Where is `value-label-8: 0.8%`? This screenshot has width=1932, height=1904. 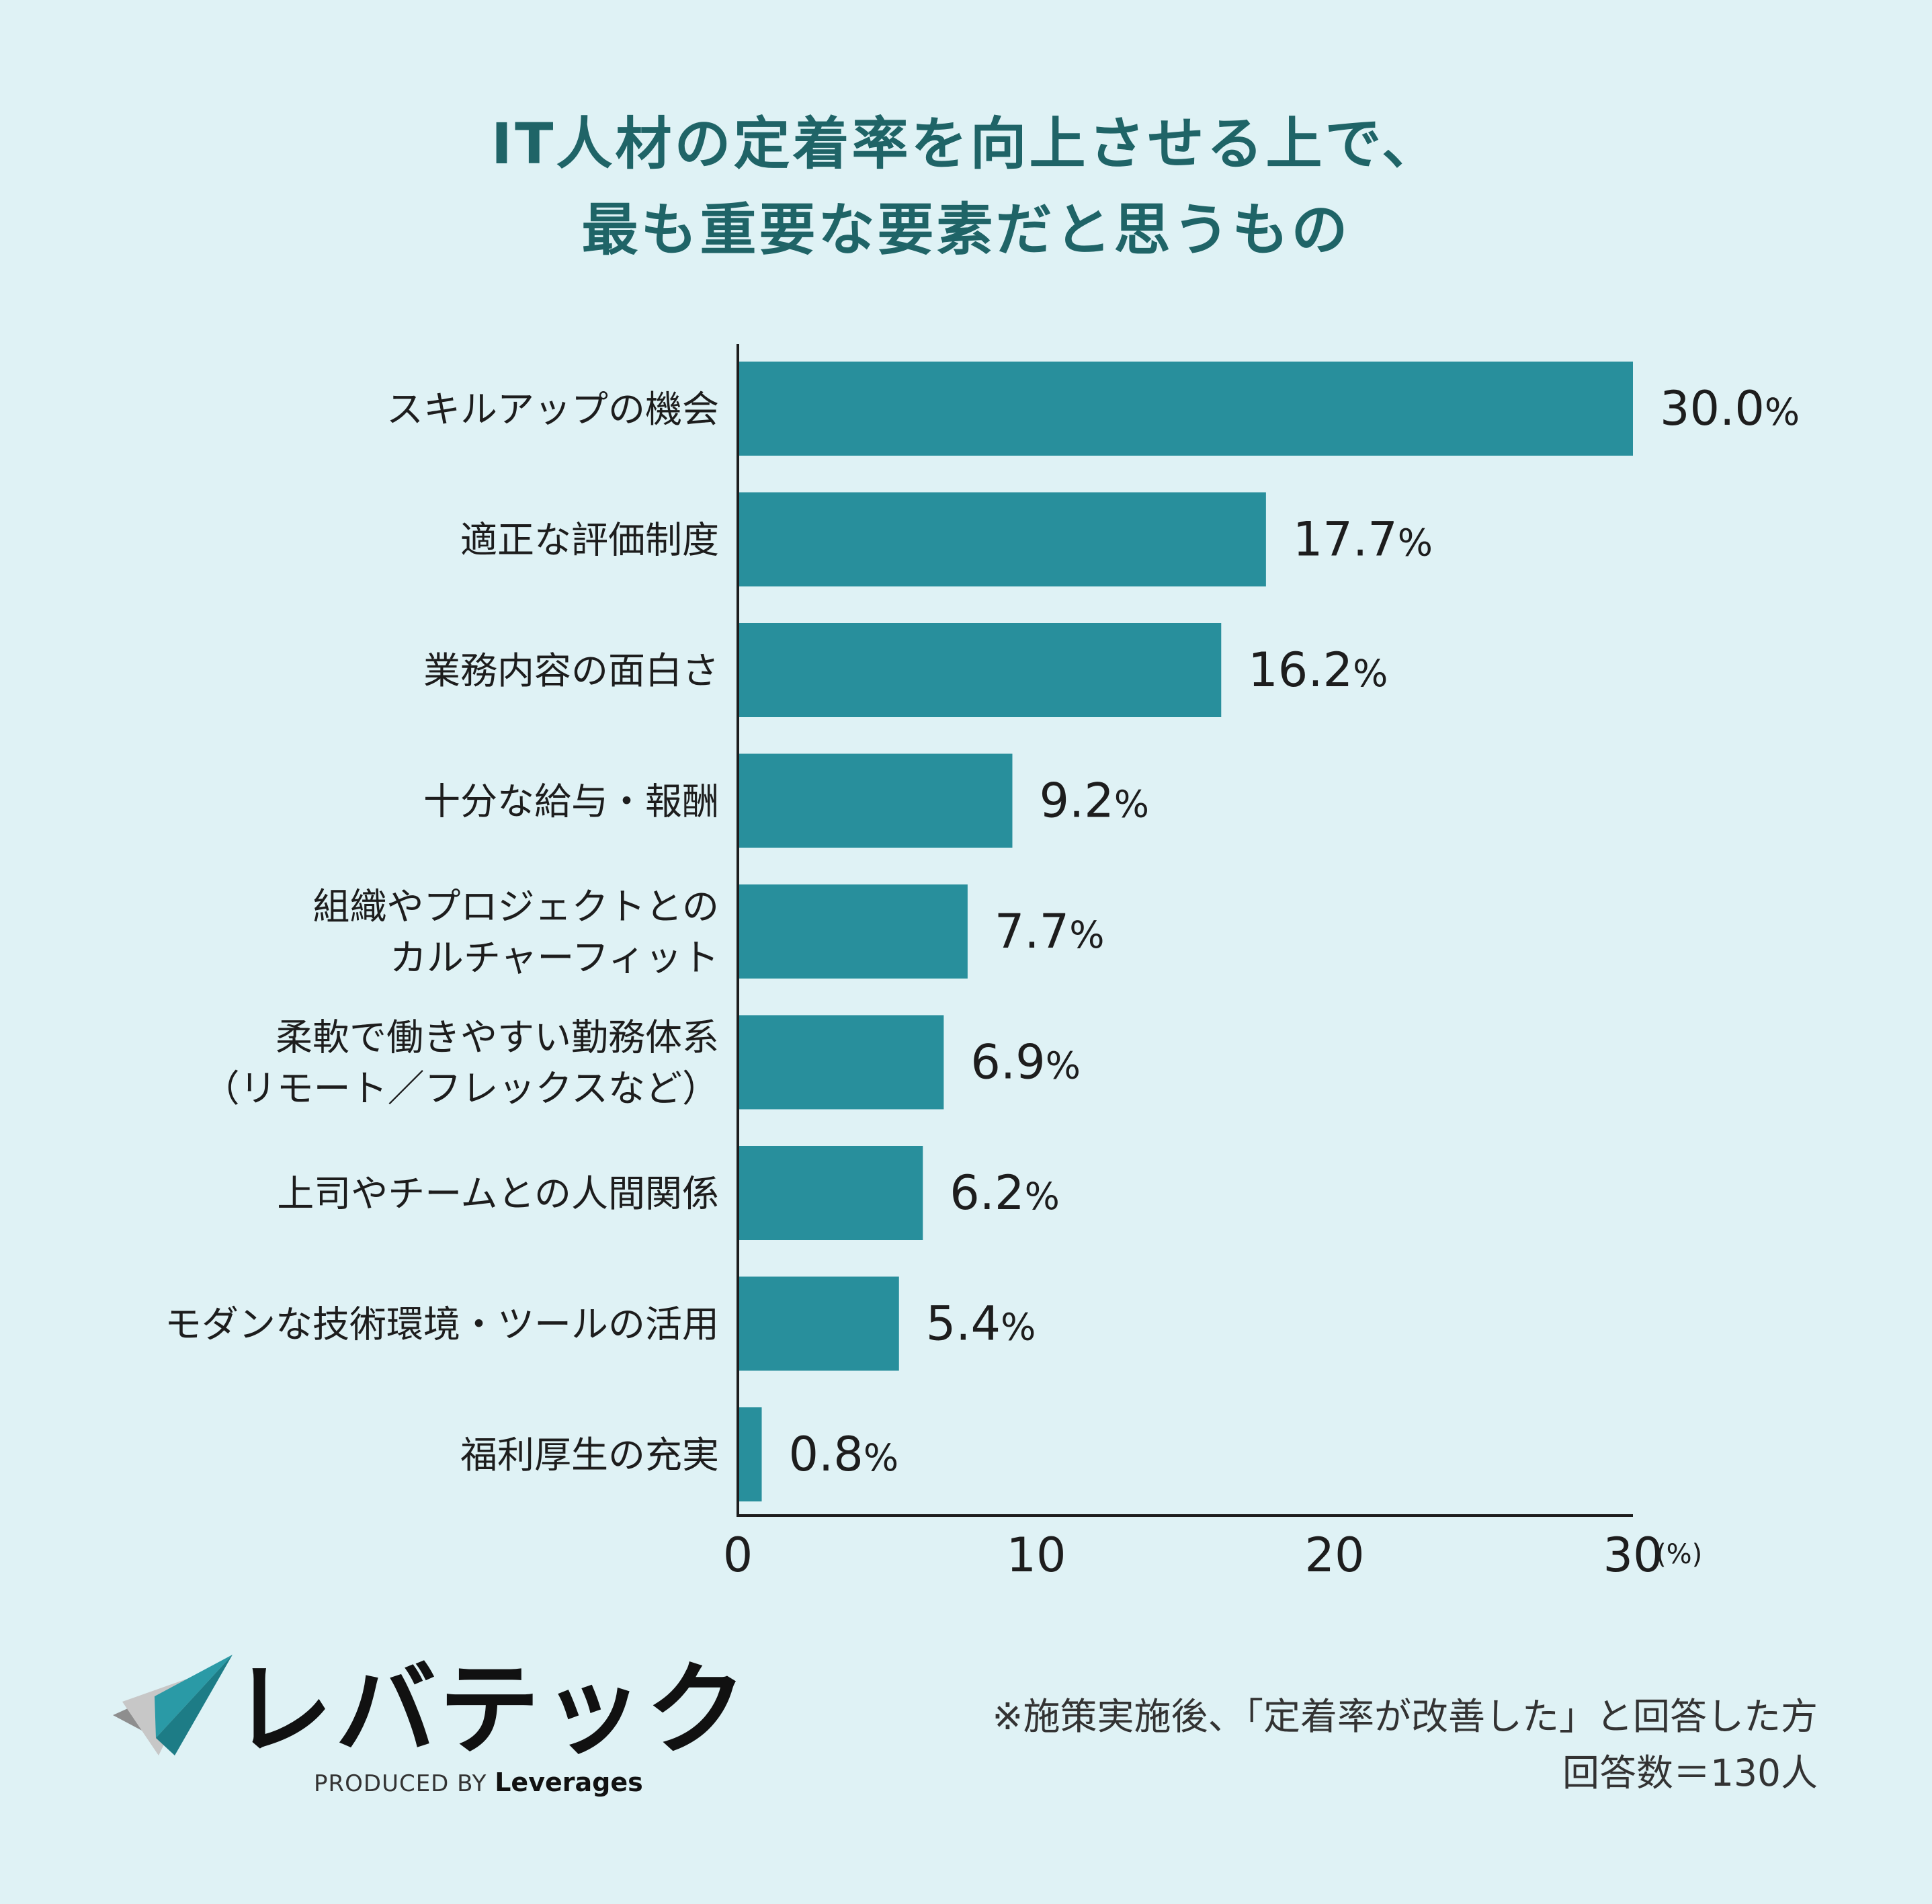
value-label-8: 0.8% is located at coordinates (844, 1455).